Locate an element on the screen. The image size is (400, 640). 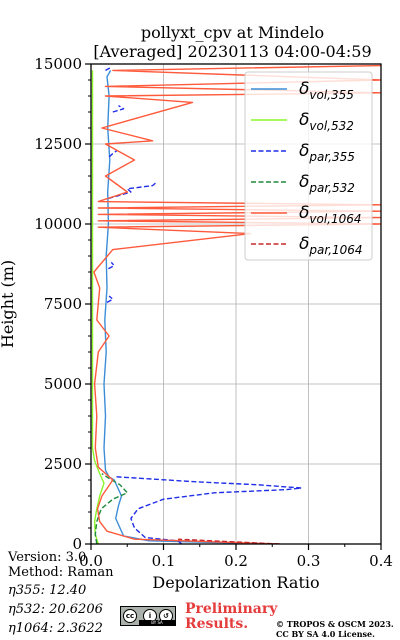
x-tick-label: 0.2 is located at coordinates (236, 561).